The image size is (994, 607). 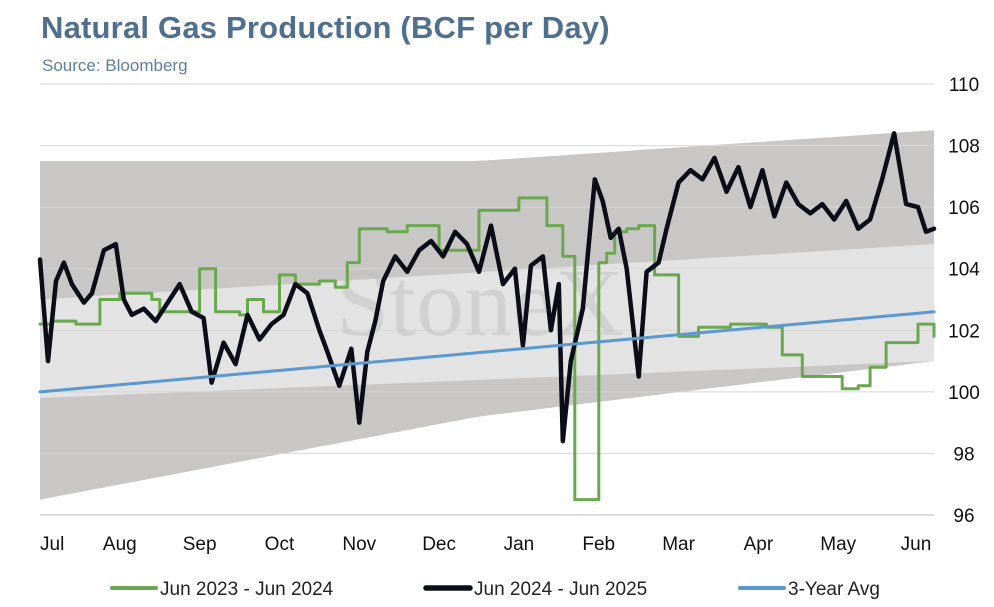 I want to click on x-tick-label: Jan, so click(x=519, y=544).